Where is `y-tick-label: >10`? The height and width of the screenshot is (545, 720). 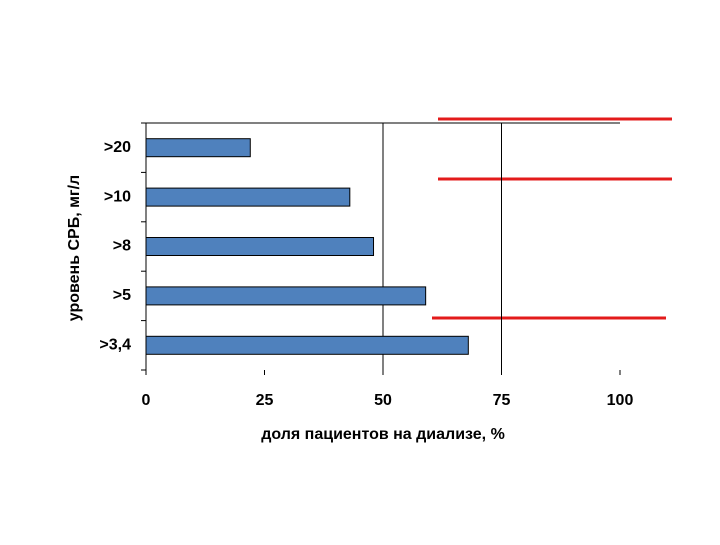 y-tick-label: >10 is located at coordinates (117, 196).